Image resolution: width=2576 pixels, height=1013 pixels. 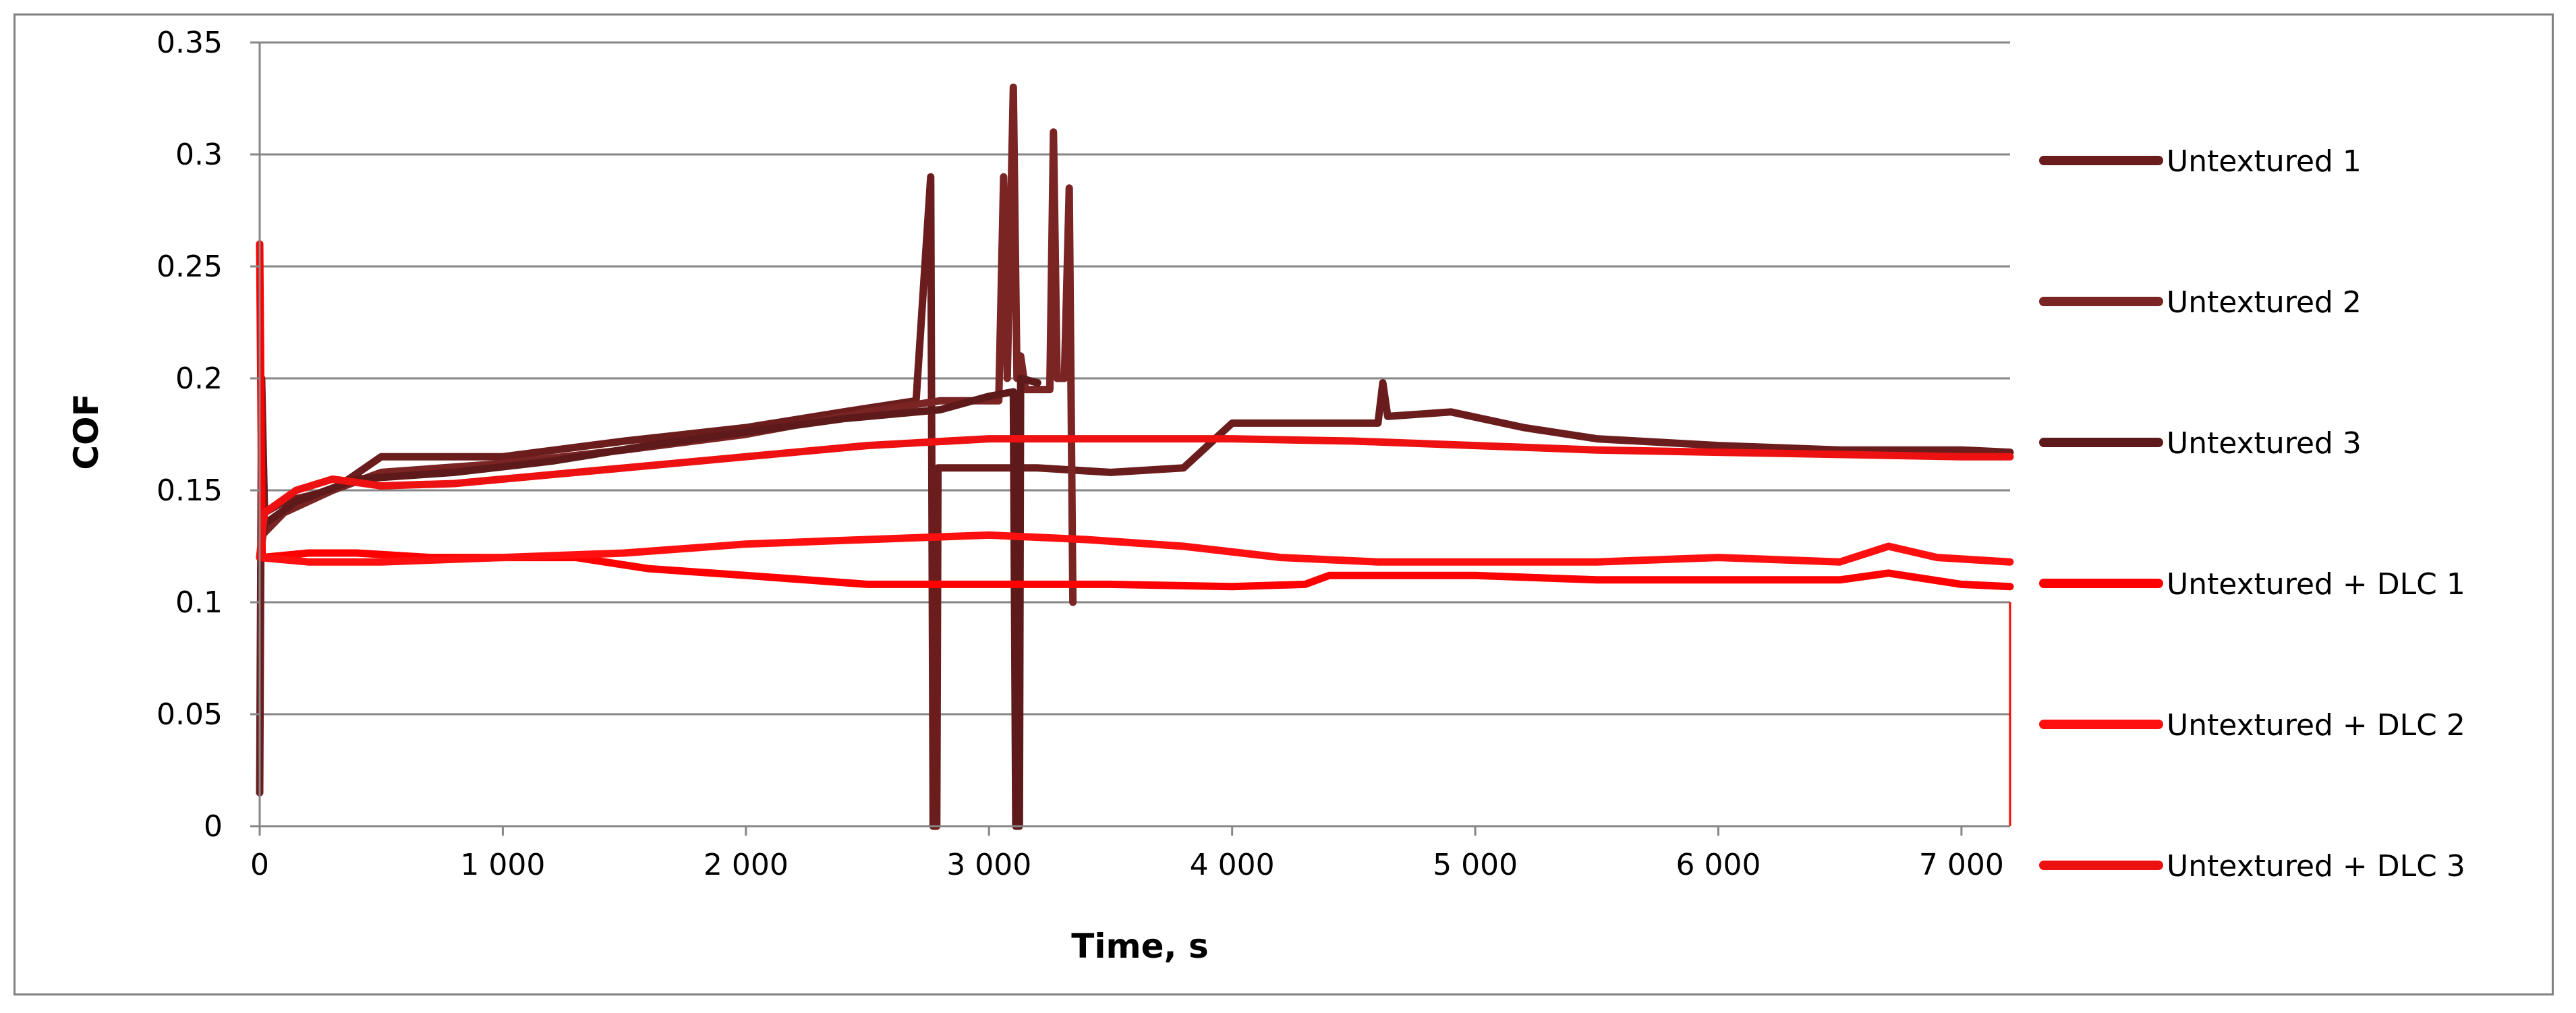 What do you see at coordinates (2264, 443) in the screenshot?
I see `legend-label: Untextured 3` at bounding box center [2264, 443].